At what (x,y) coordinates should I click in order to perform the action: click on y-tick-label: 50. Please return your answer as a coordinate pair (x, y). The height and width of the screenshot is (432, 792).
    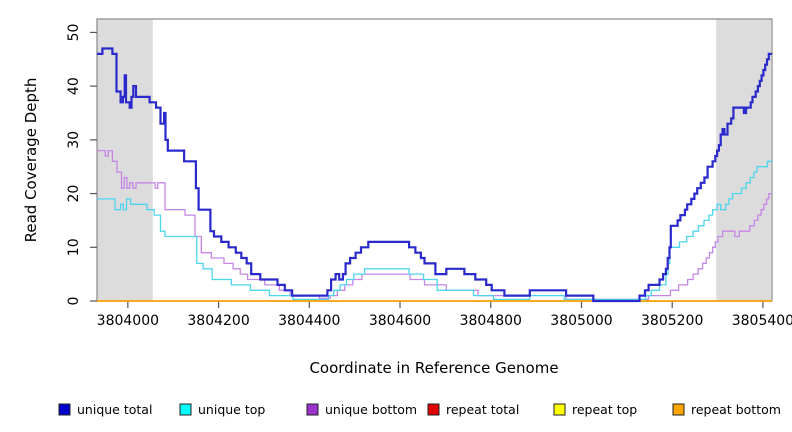
    Looking at the image, I should click on (74, 33).